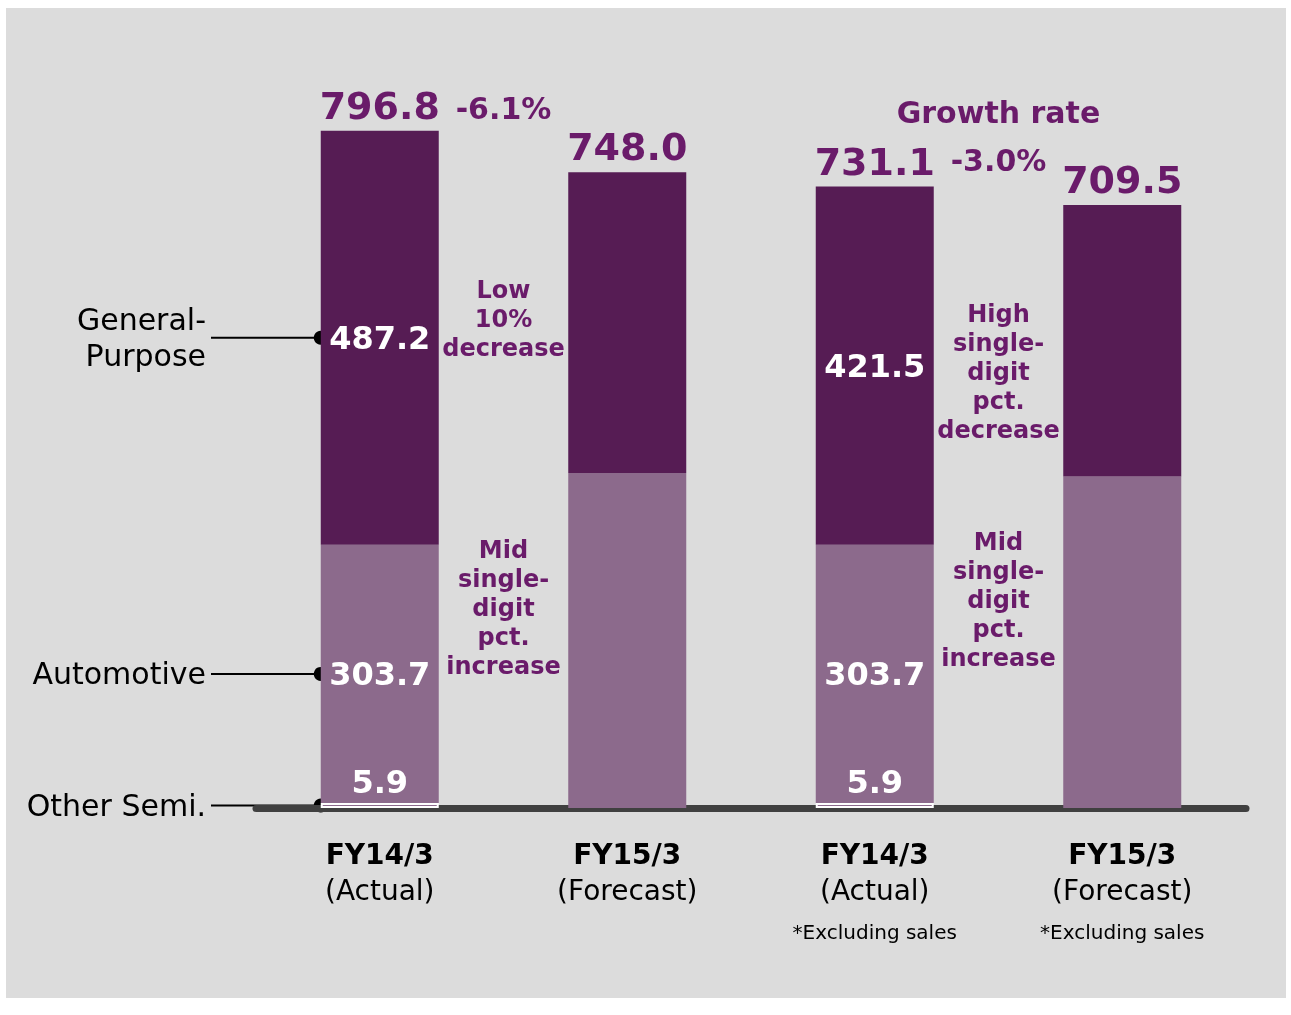 This screenshot has width=1291, height=1015. I want to click on text: General-Purpose, so click(141, 338).